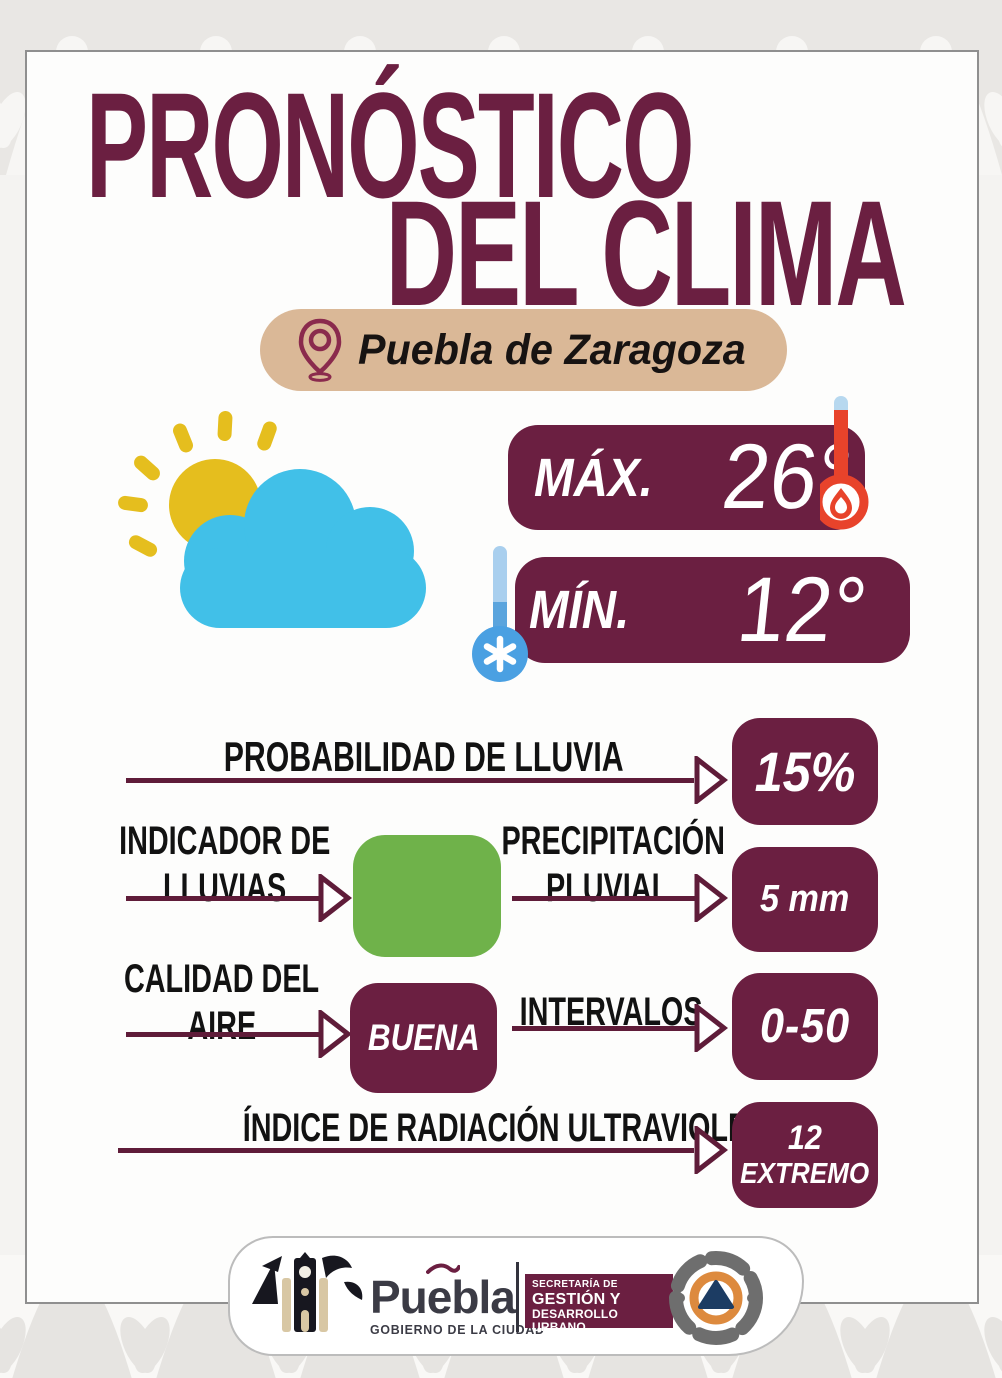 The width and height of the screenshot is (1002, 1378). I want to click on rain-indicator-label: INDICADOR DE LLUVIAS, so click(225, 864).